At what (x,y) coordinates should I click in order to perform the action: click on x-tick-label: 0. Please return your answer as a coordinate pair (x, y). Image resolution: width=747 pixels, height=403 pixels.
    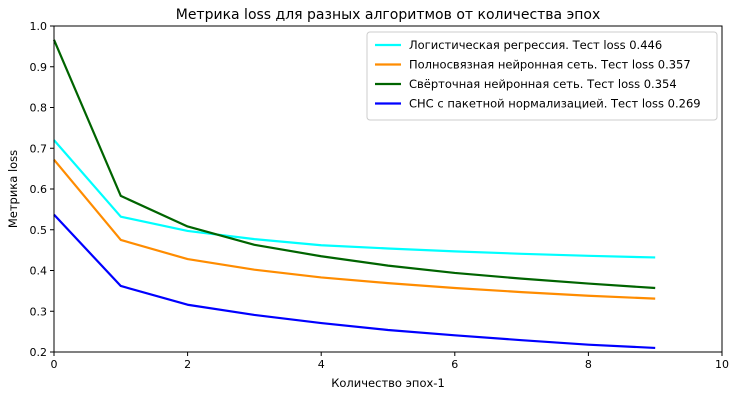
    Looking at the image, I should click on (54, 364).